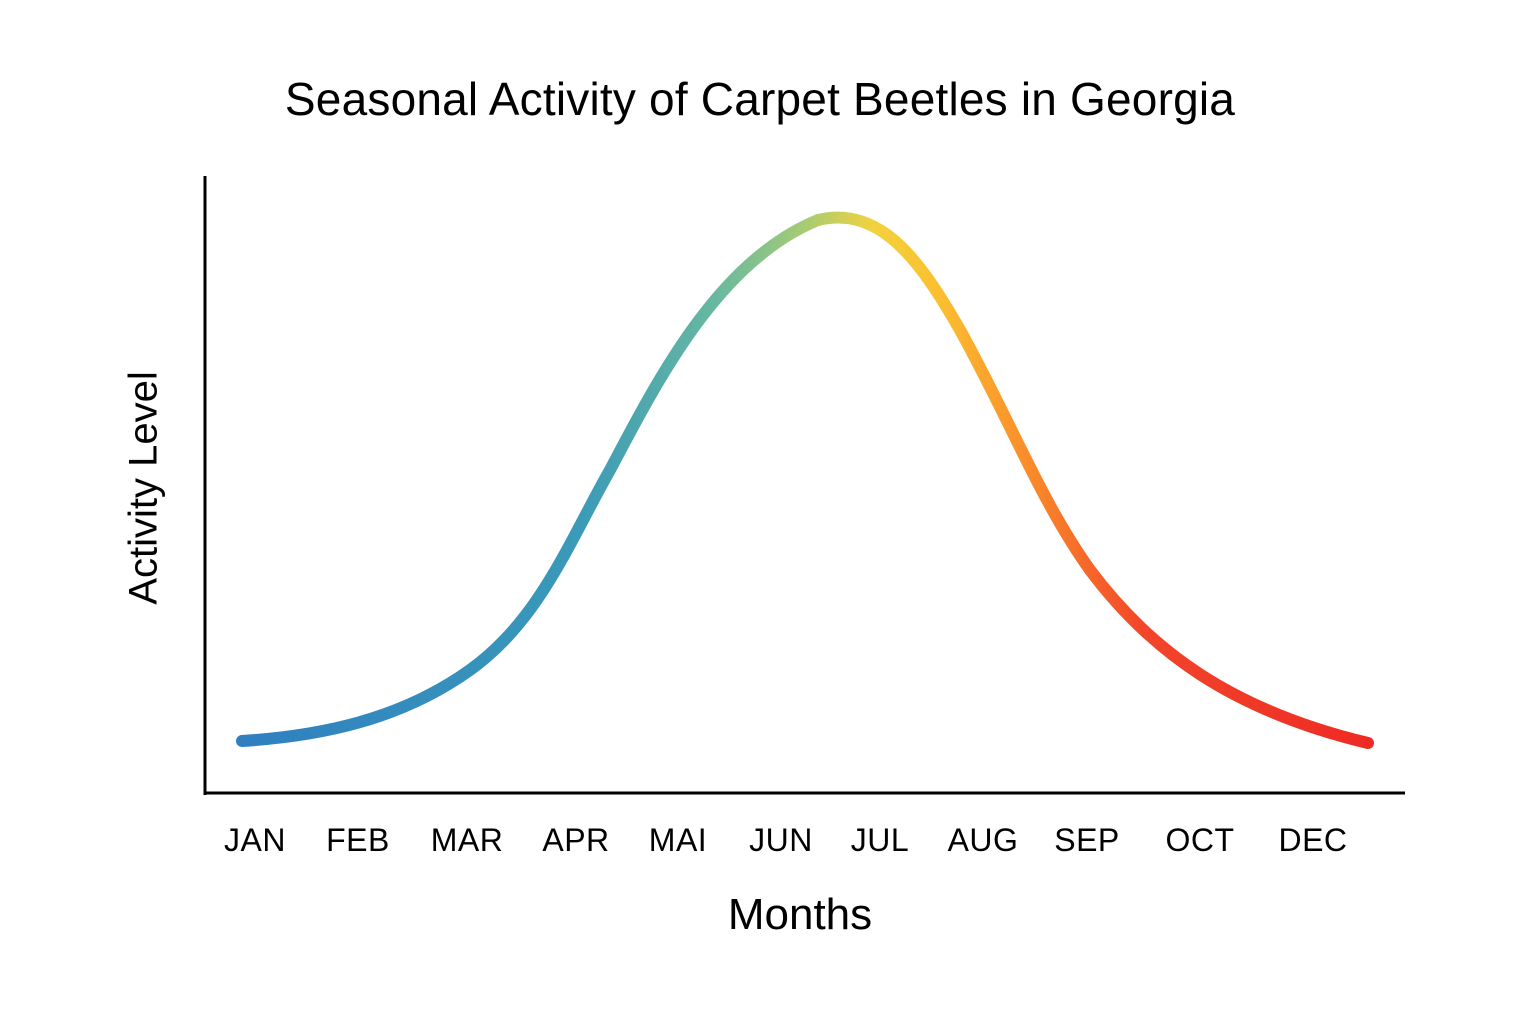 Image resolution: width=1536 pixels, height=1024 pixels. I want to click on y-axis-label: Activity Level, so click(143, 488).